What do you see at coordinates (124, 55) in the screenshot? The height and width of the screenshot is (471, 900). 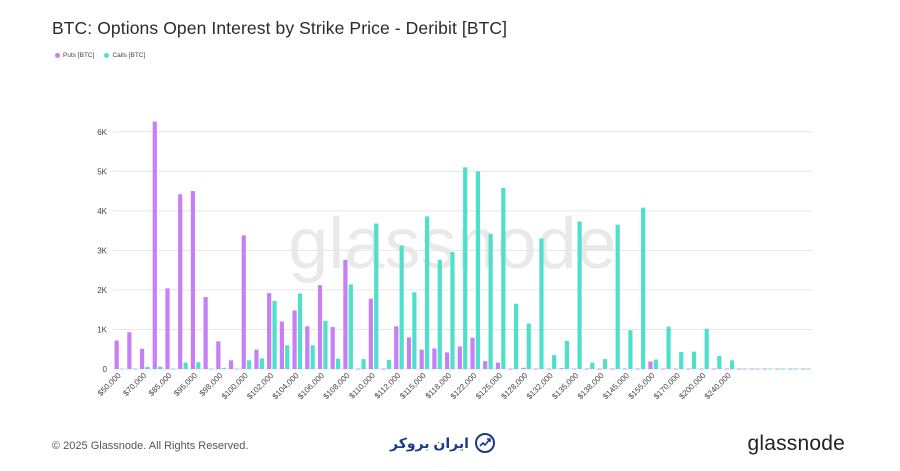 I see `legend-item-calls: Calls [BTC]` at bounding box center [124, 55].